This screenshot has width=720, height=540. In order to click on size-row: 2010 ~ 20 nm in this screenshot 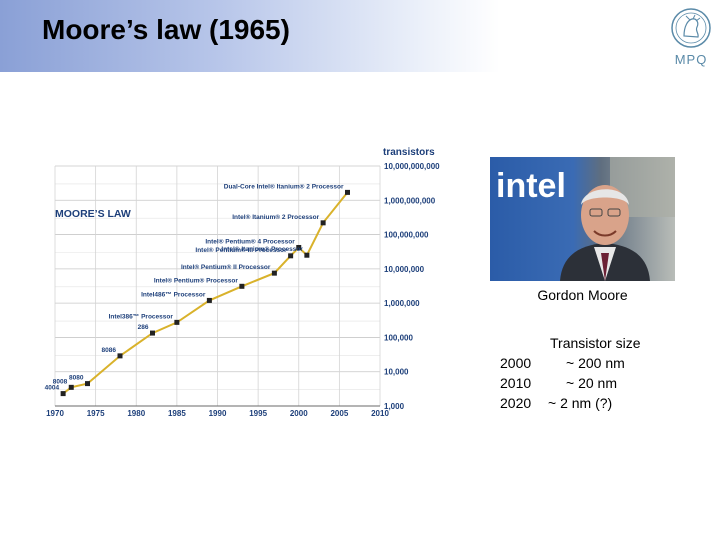, I will do `click(558, 383)`.